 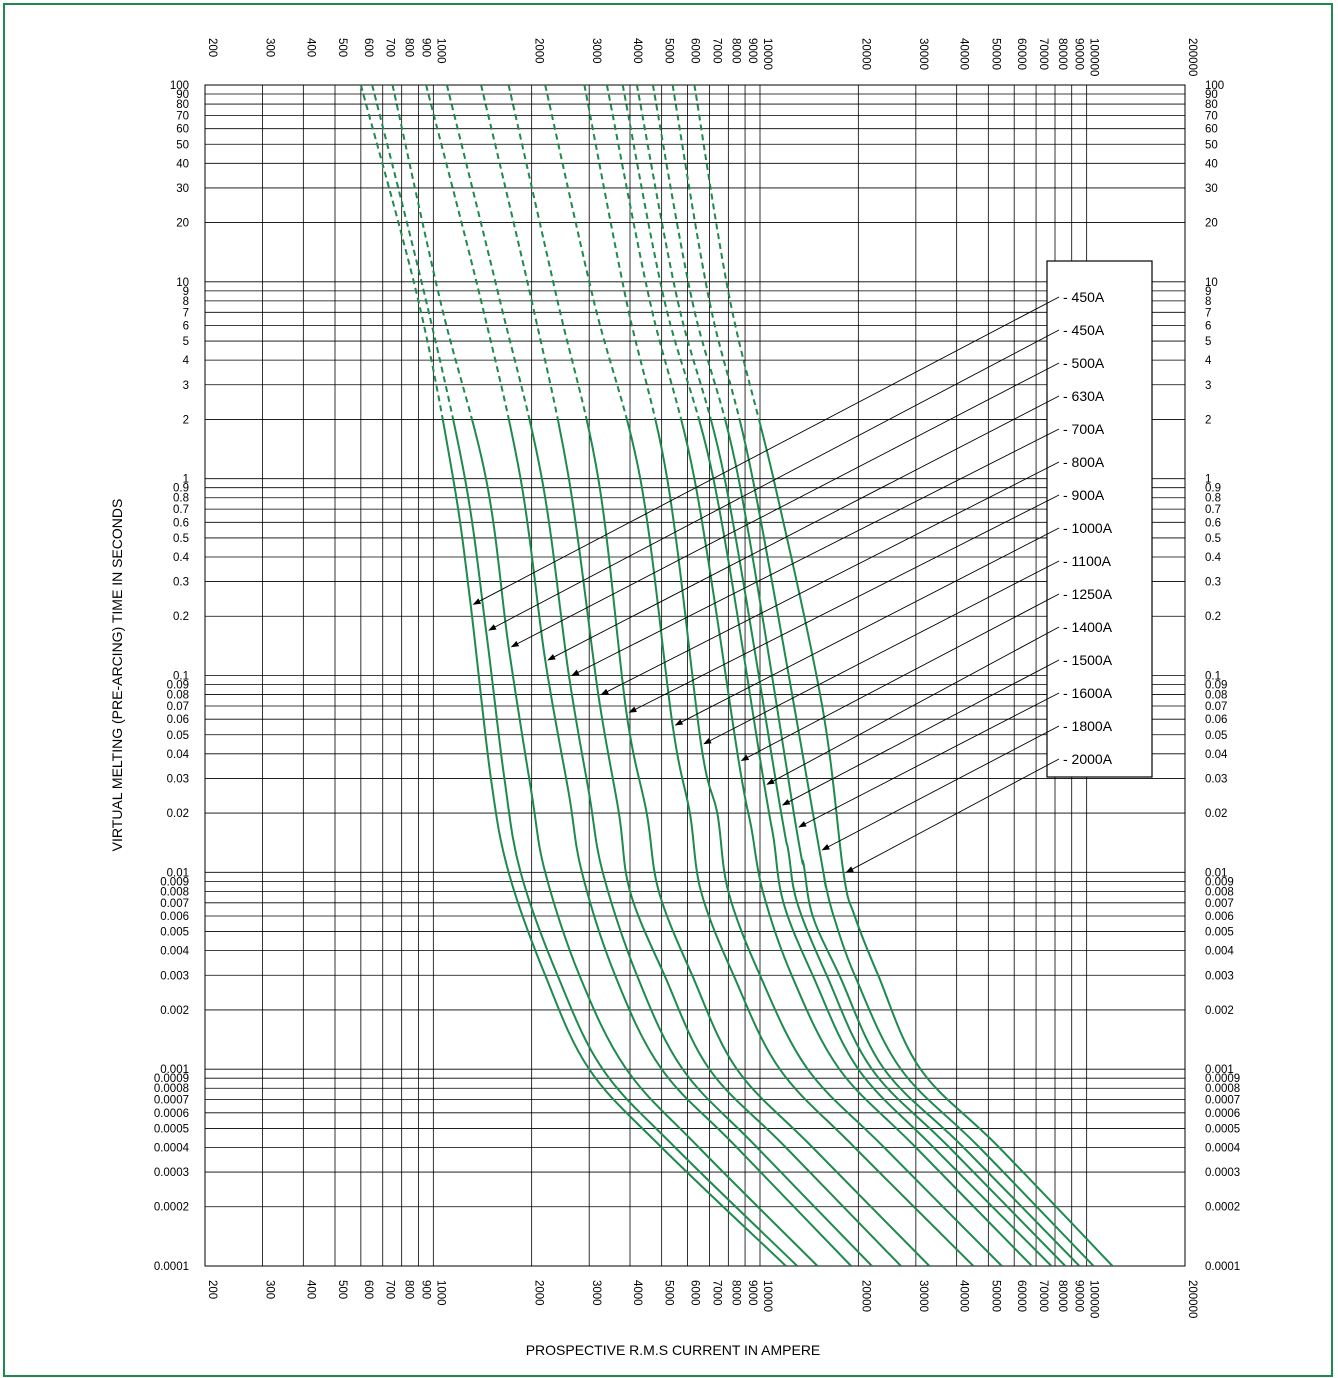 I want to click on y-tick-label-right: 0.08, so click(x=1216, y=696).